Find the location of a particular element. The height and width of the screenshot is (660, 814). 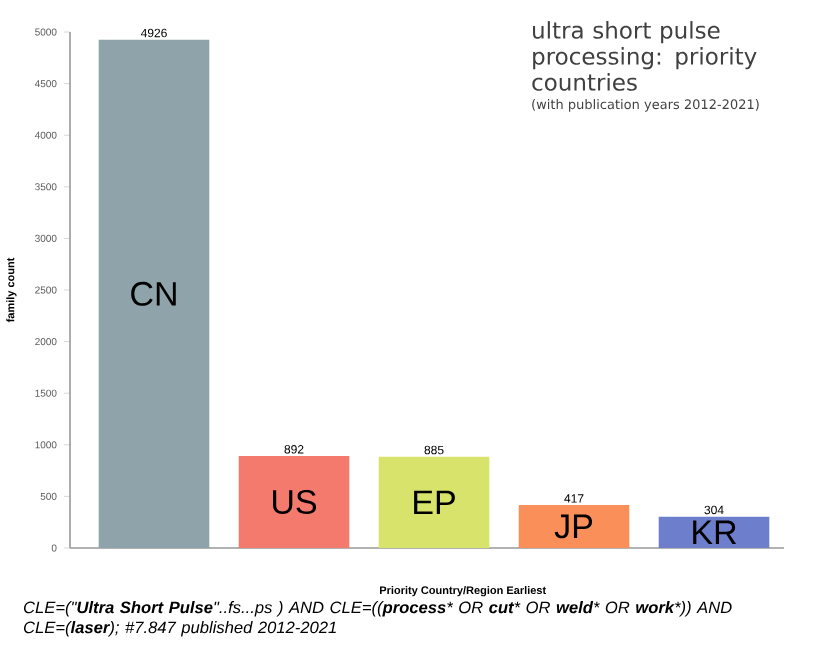

x-tick-label: US is located at coordinates (295, 502).